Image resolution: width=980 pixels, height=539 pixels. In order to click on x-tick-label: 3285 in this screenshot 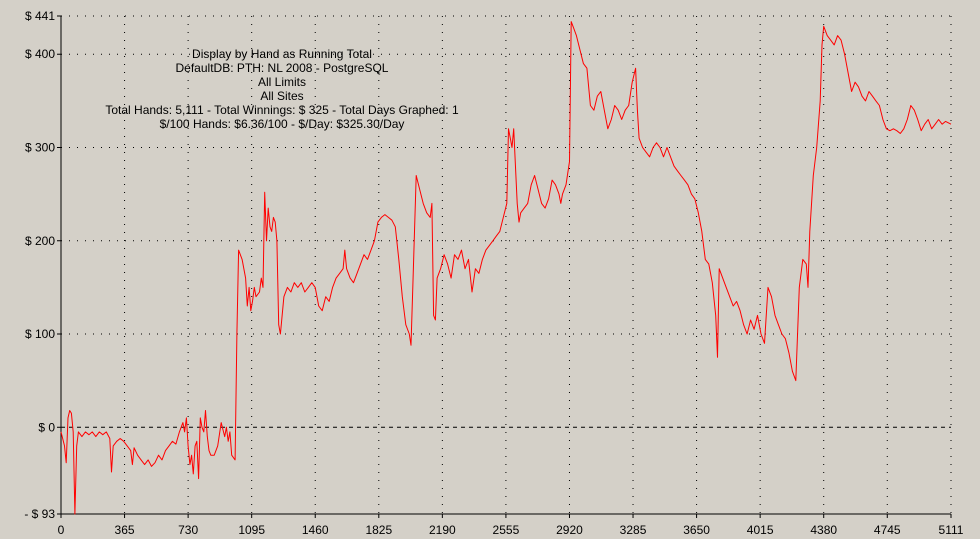, I will do `click(633, 530)`.